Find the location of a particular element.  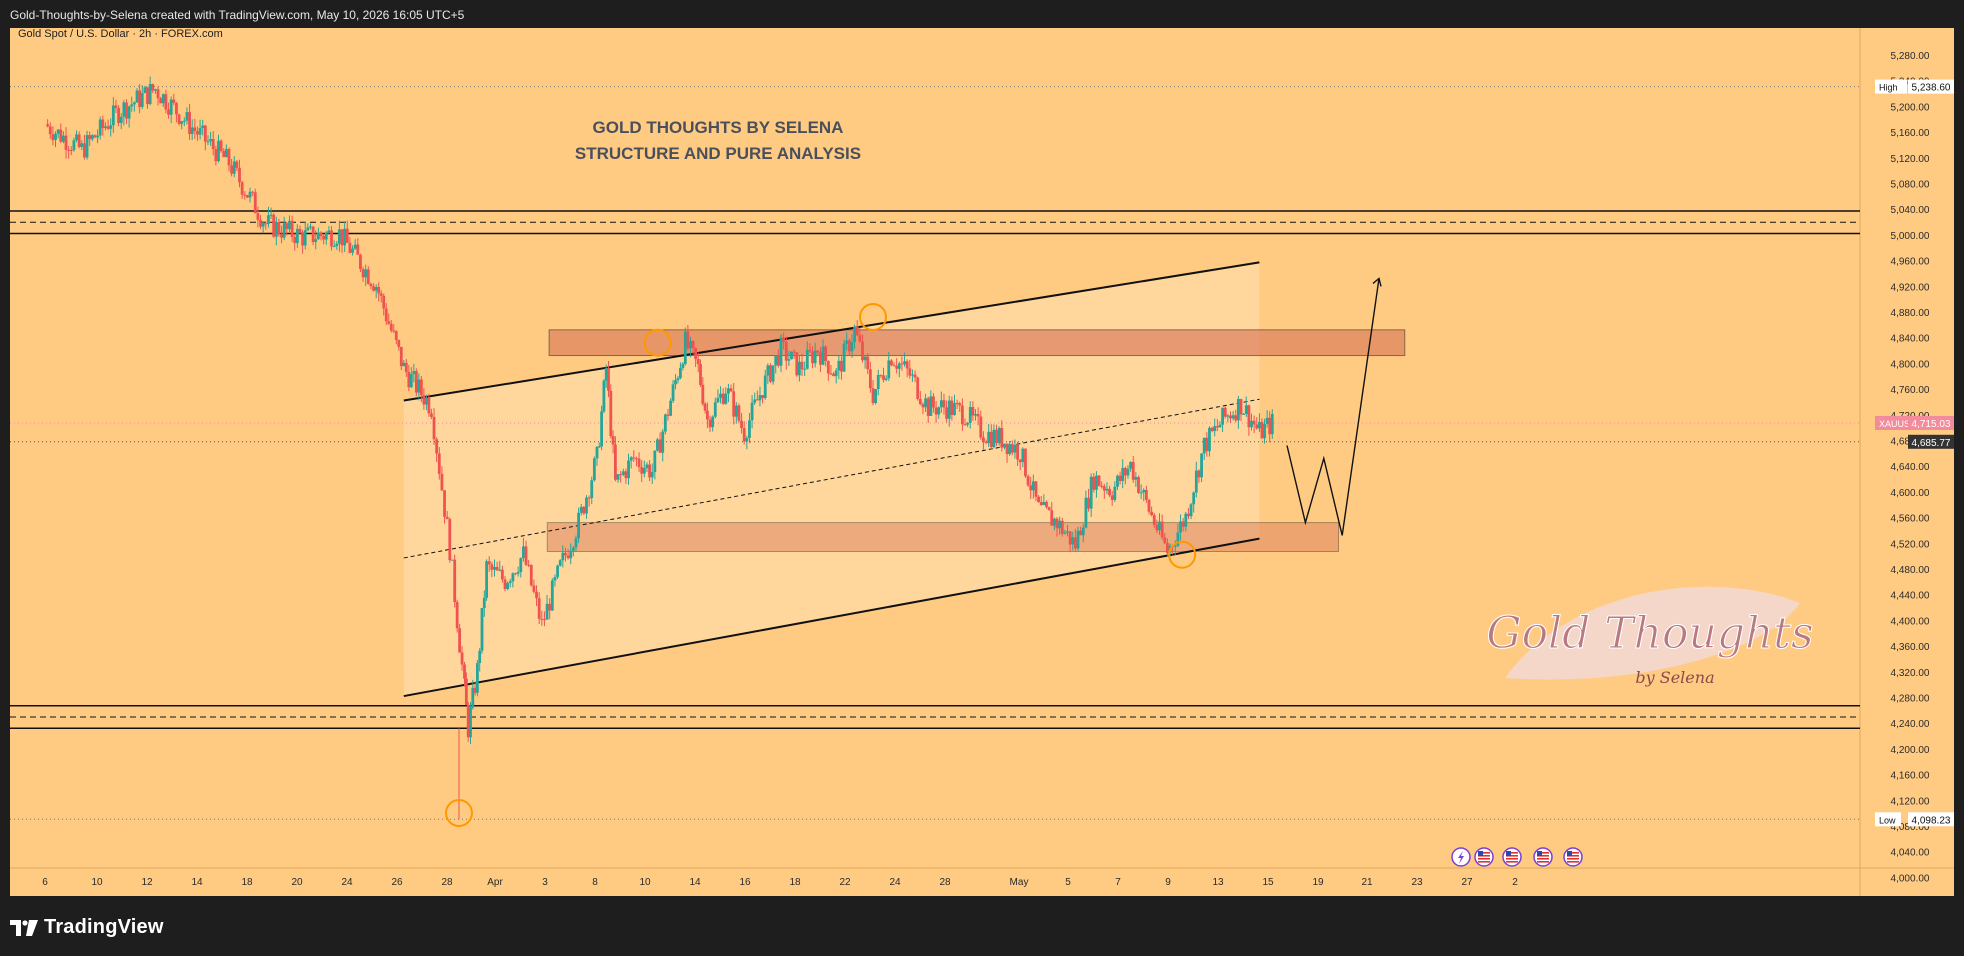

resistance-zone is located at coordinates (977, 343).